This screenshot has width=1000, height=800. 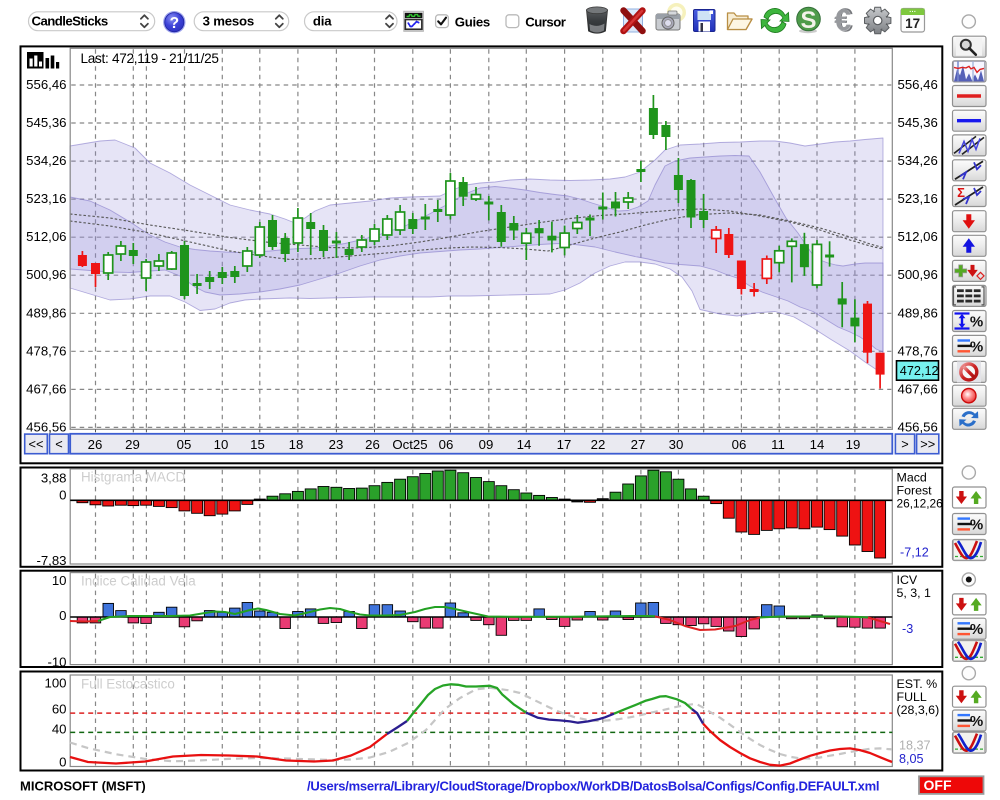 I want to click on svg-text: EST. %, so click(x=917, y=684).